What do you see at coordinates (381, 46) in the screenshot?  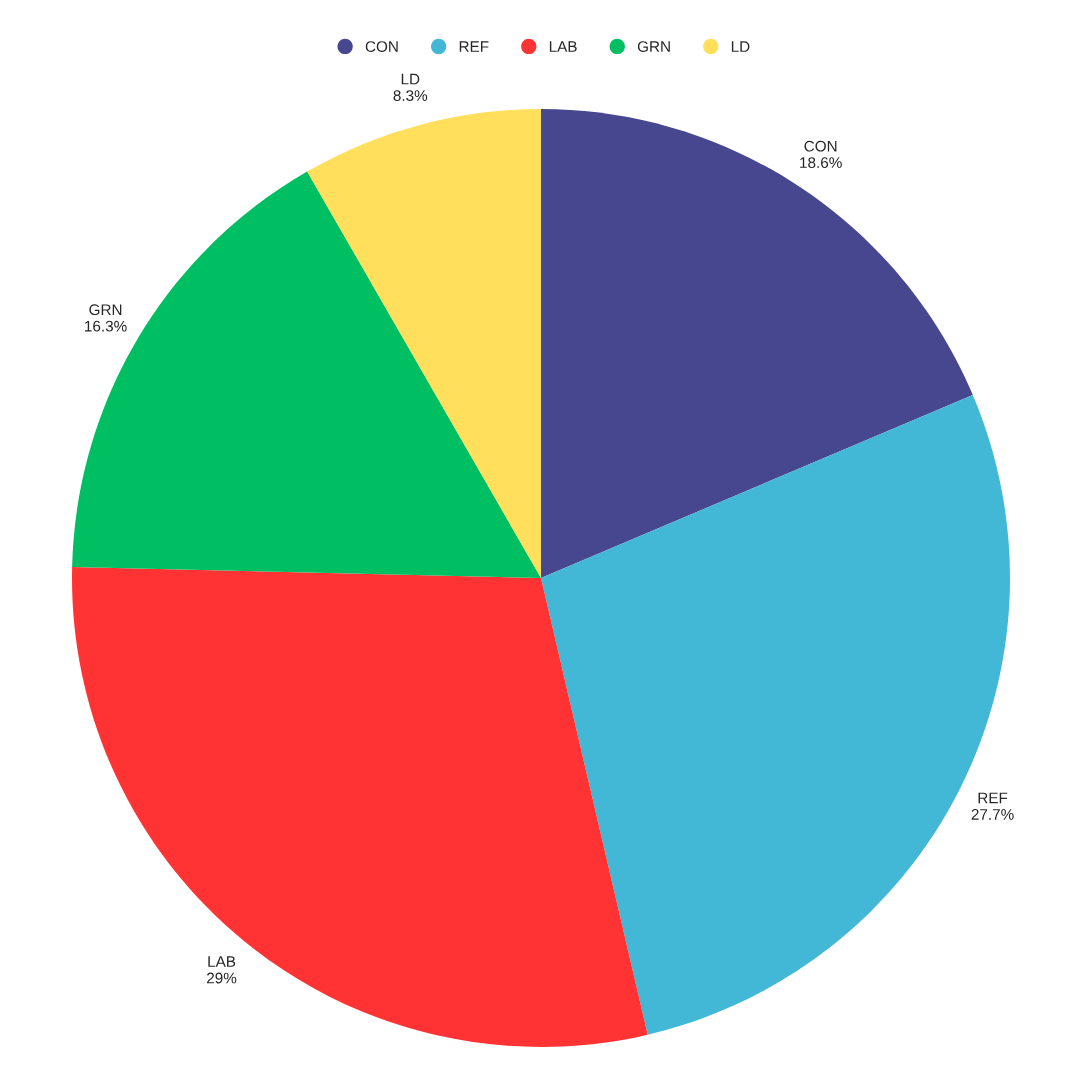 I see `legend-label: CON` at bounding box center [381, 46].